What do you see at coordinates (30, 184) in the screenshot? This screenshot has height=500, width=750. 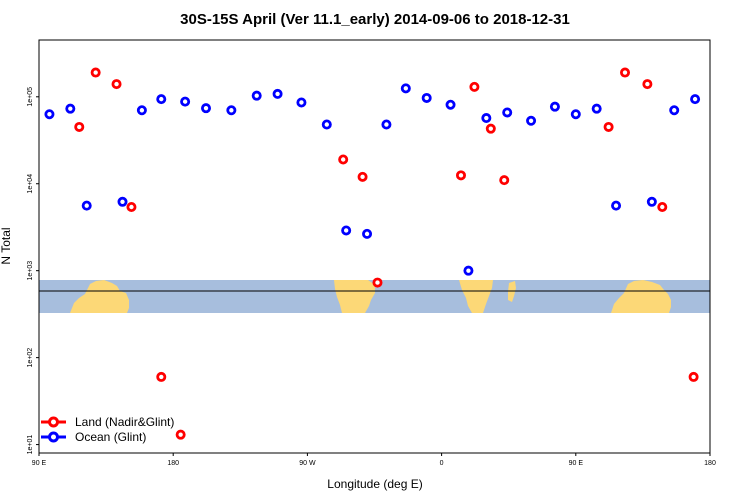 I see `y-tick-label: 1e+04` at bounding box center [30, 184].